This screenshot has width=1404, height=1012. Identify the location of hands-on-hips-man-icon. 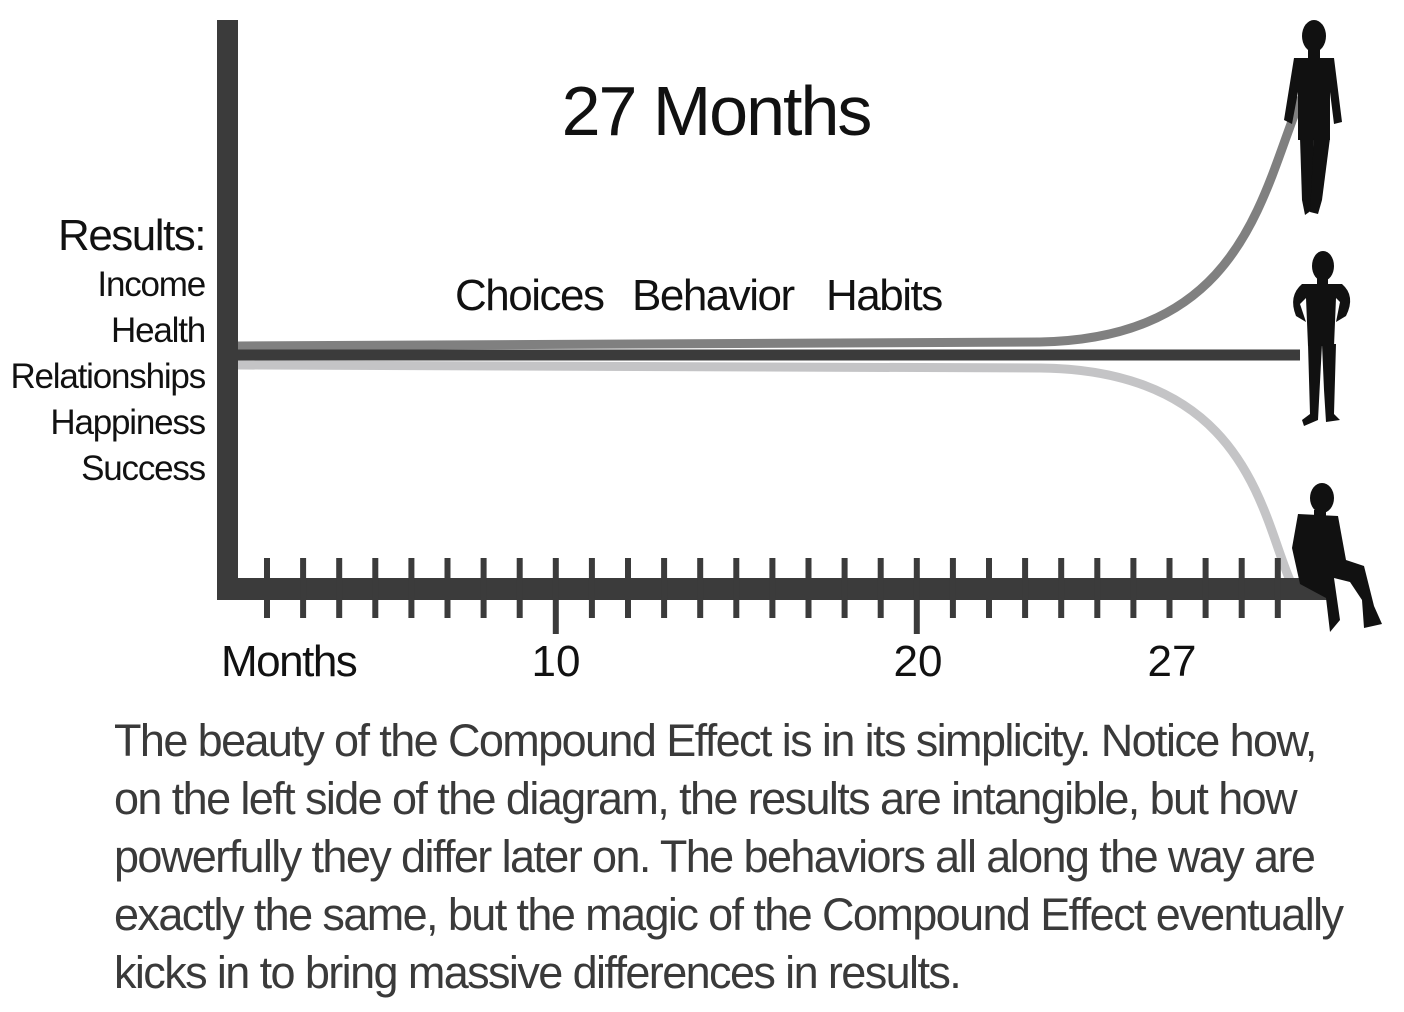
(1322, 338).